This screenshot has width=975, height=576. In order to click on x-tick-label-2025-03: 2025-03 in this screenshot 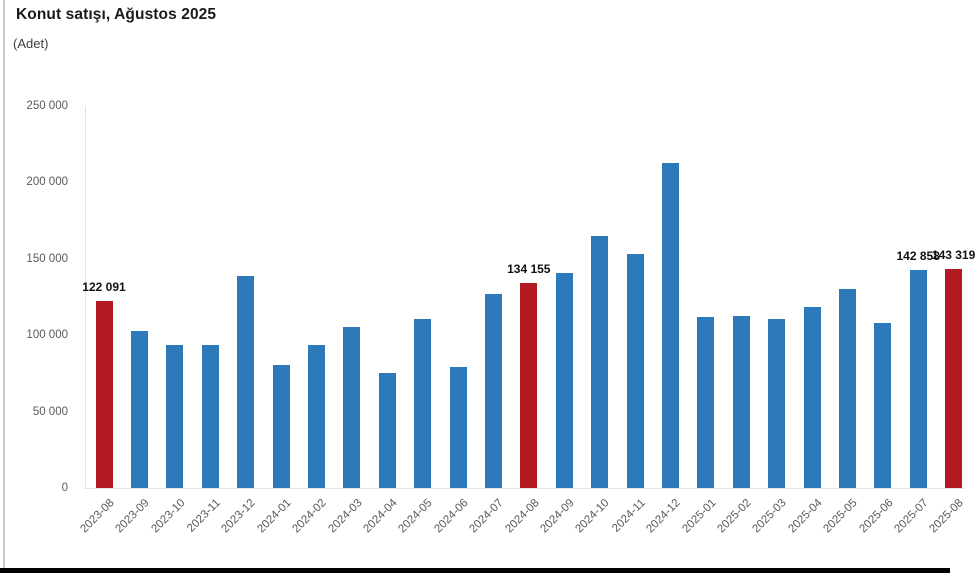, I will do `click(770, 516)`.